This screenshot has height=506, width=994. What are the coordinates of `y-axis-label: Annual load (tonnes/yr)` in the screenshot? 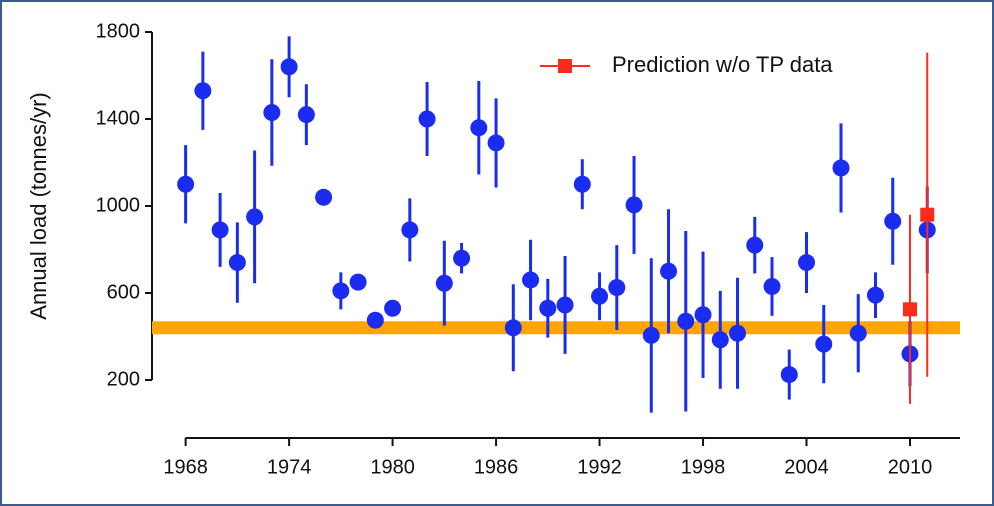 It's located at (38, 205).